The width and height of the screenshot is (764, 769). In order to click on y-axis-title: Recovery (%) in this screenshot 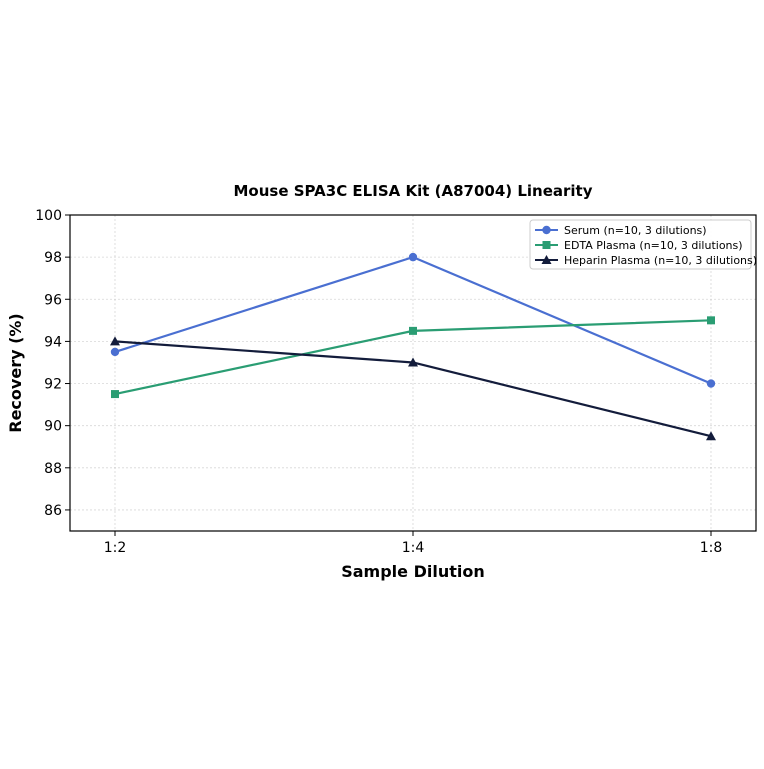, I will do `click(15, 372)`.